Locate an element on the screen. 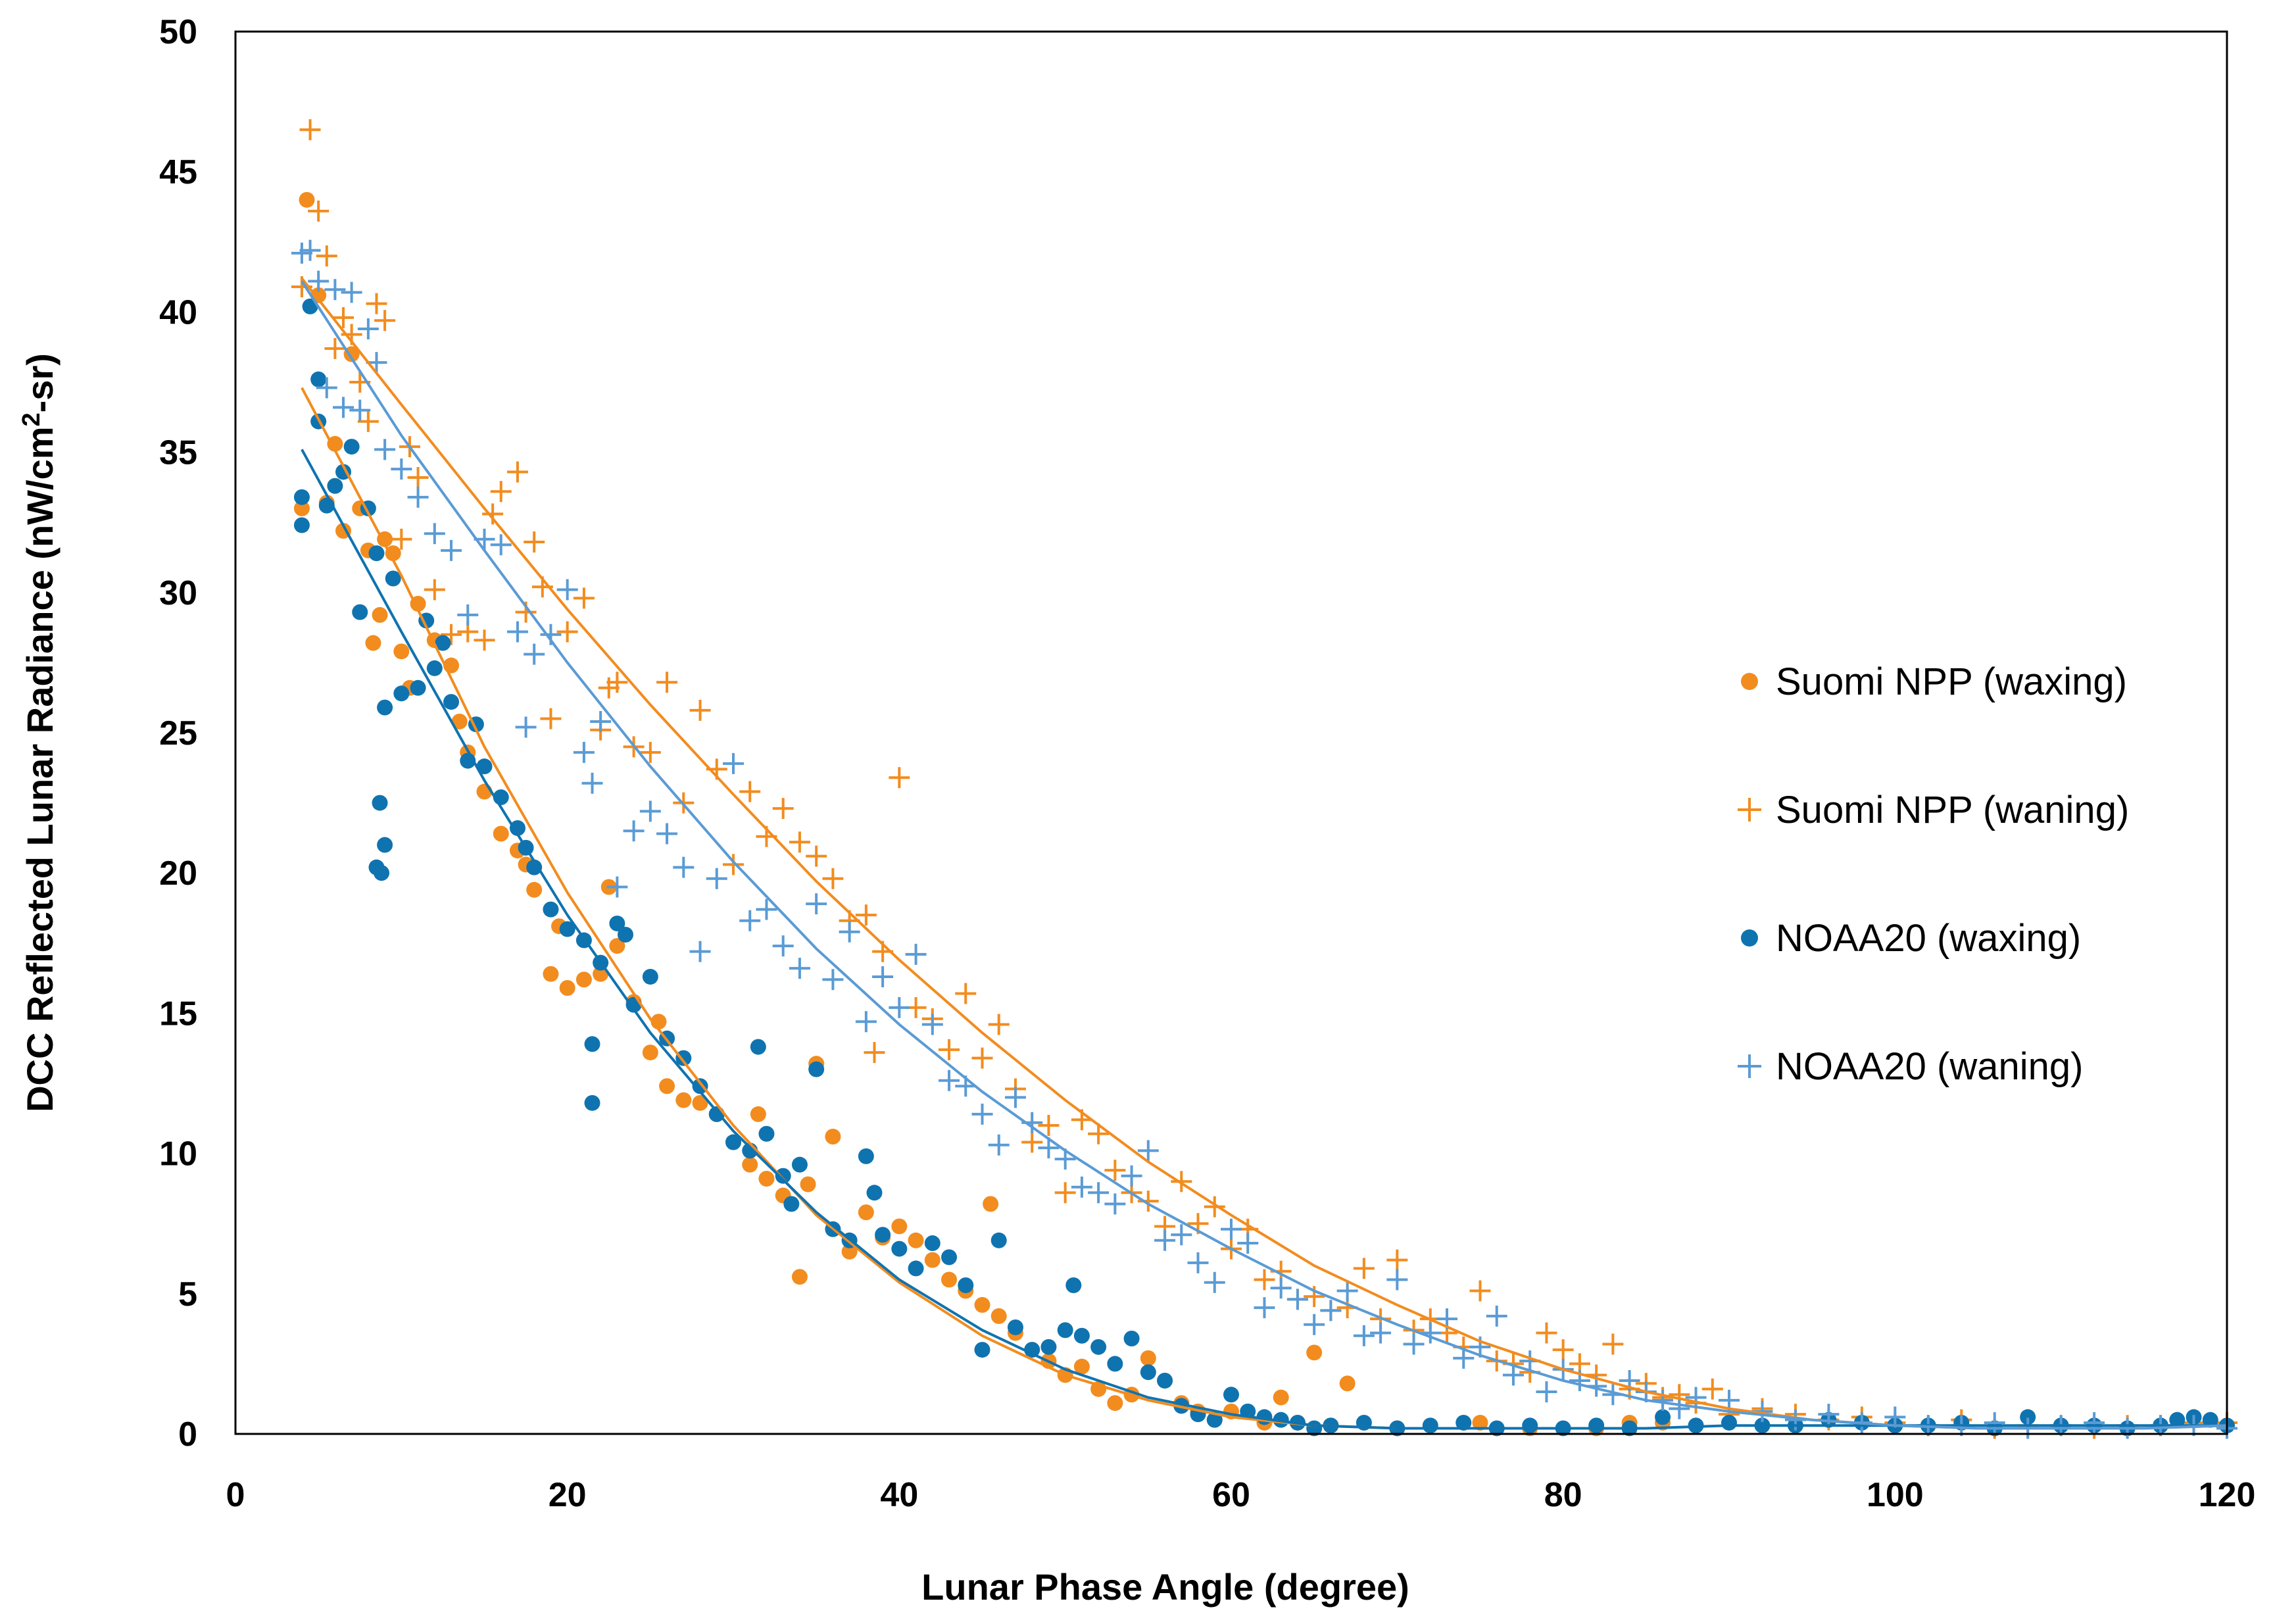  x-axis-ticks: 0 20 40 60 80 100 120 is located at coordinates (1241, 1495).